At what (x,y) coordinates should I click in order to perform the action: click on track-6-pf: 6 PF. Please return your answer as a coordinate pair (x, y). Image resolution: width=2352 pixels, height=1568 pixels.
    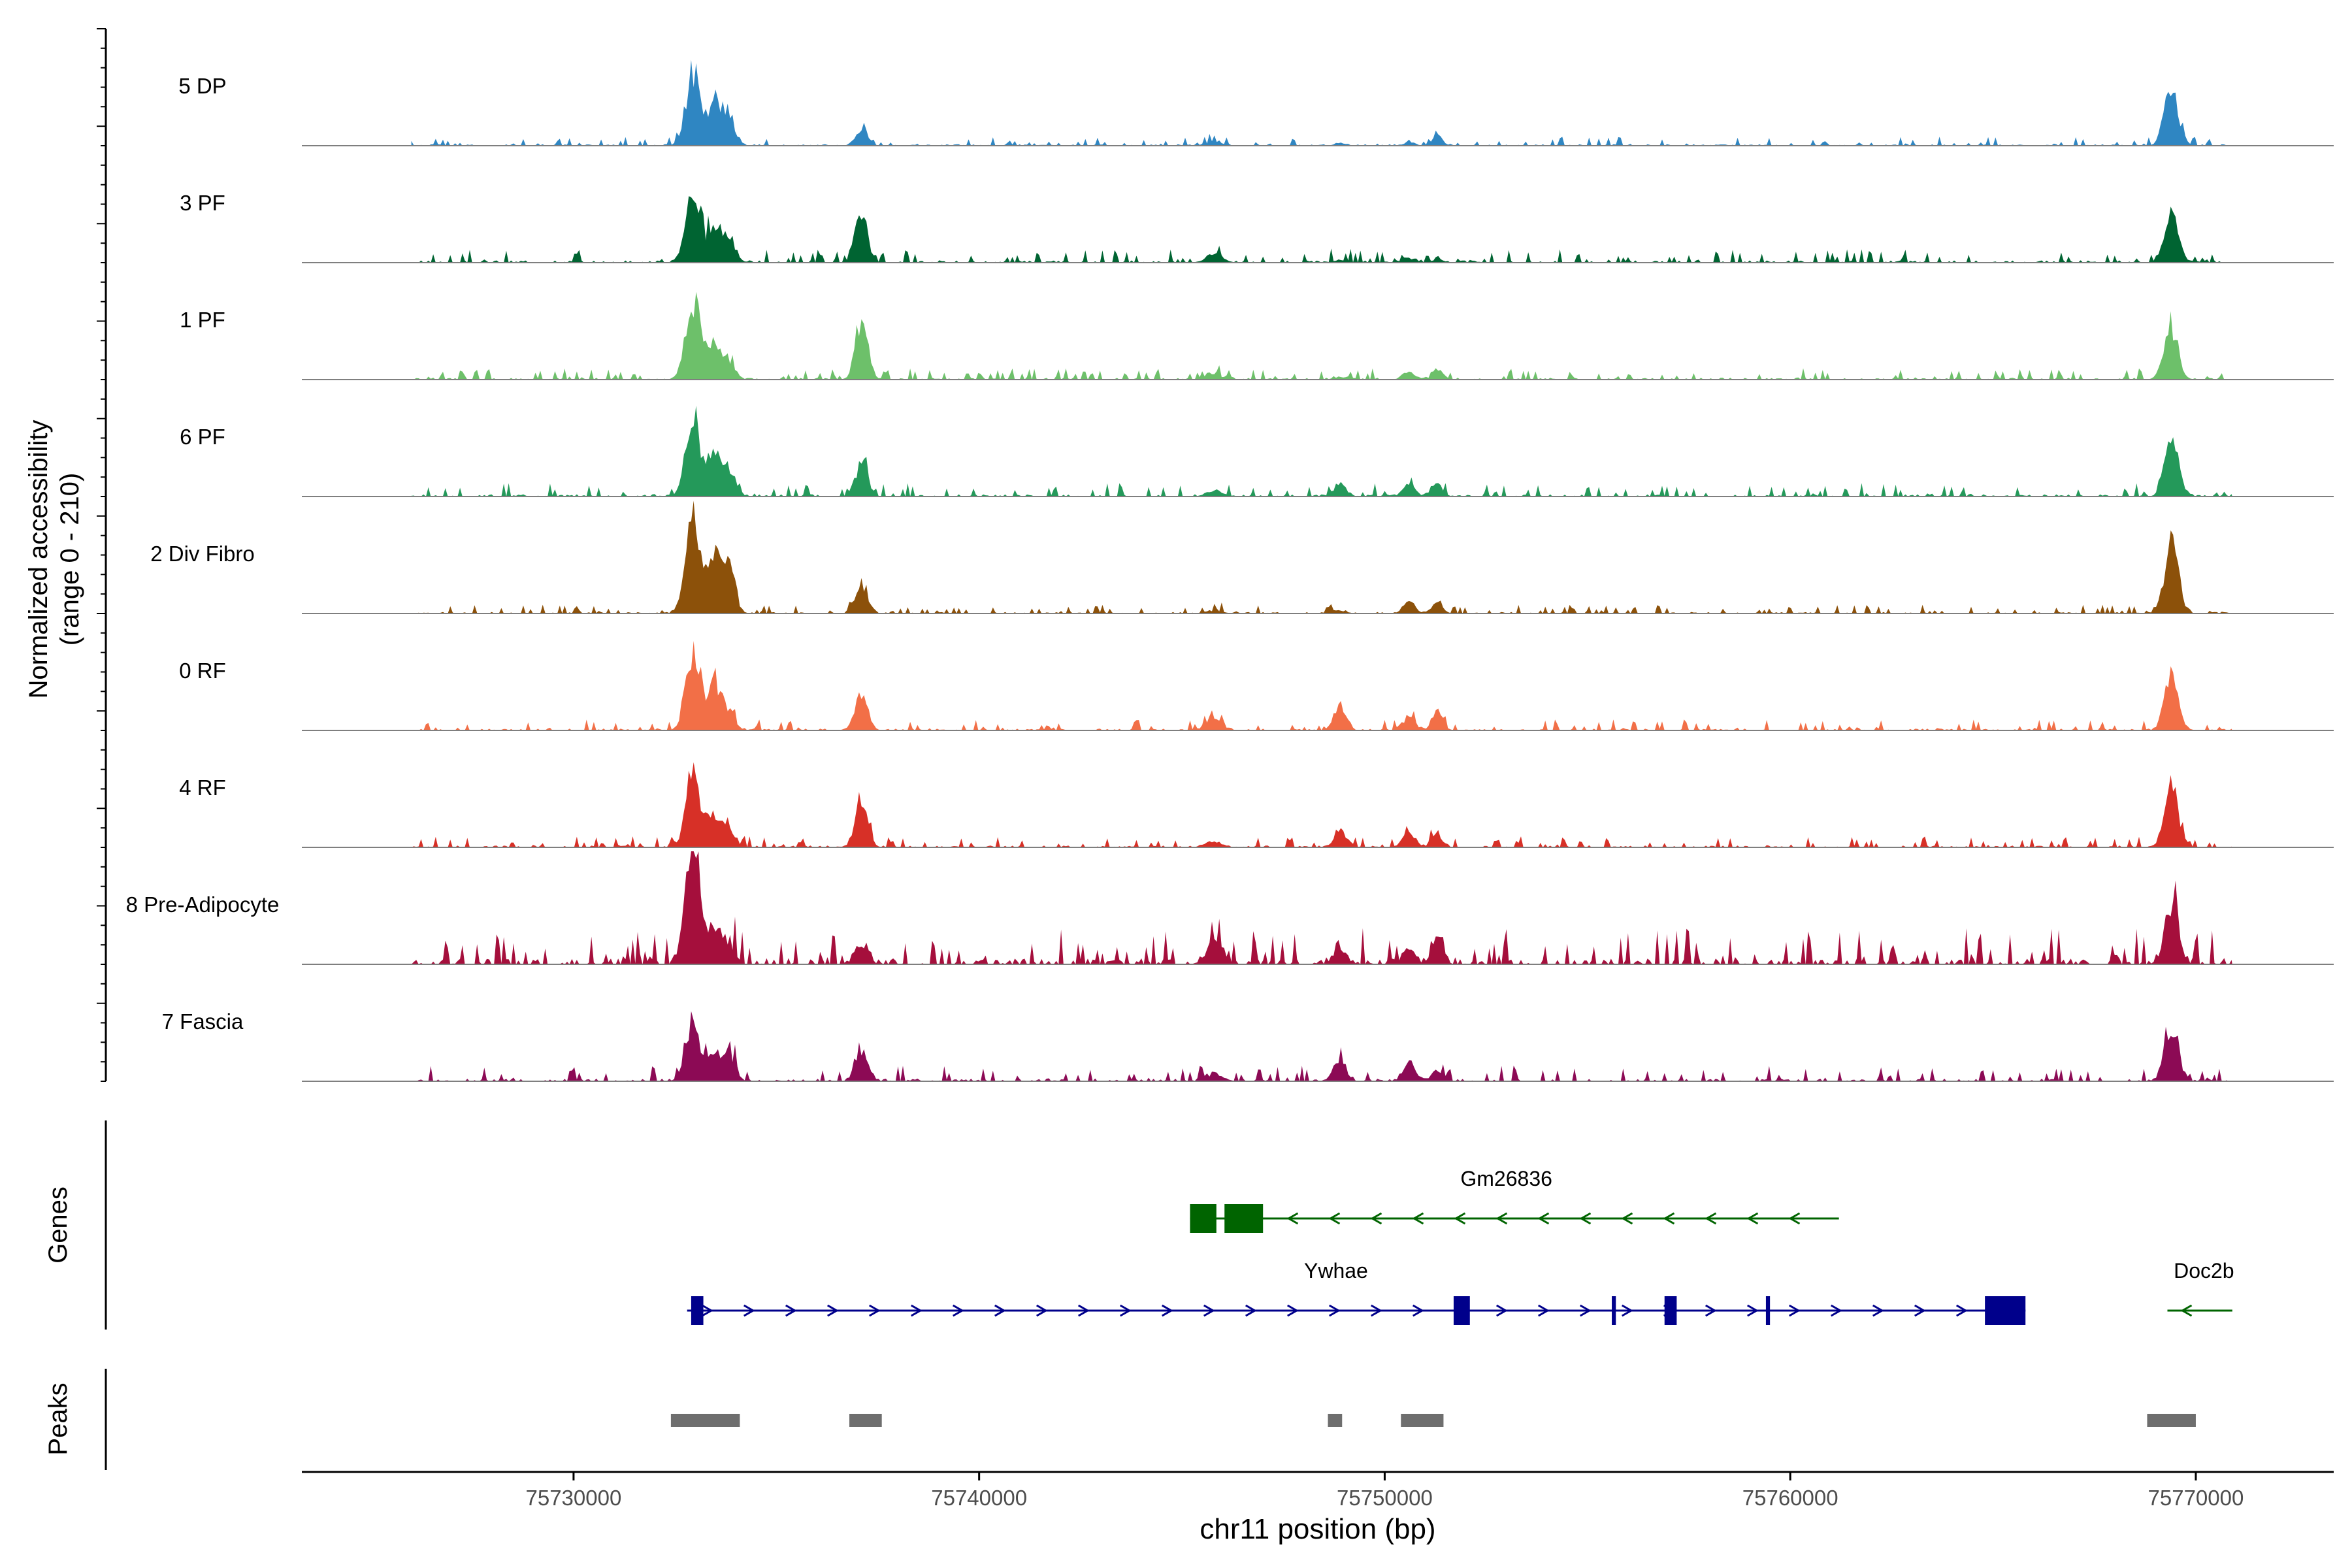
    Looking at the image, I should click on (1257, 451).